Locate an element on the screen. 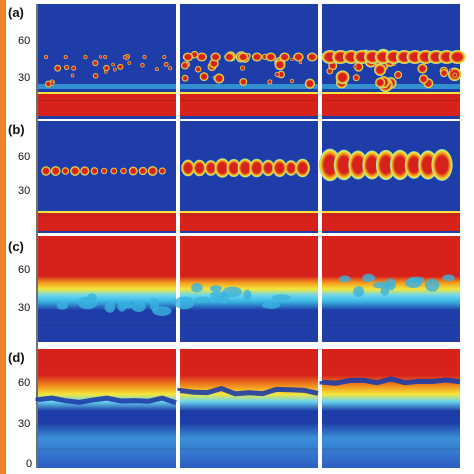  row-label-a: (a) is located at coordinates (16, 12).